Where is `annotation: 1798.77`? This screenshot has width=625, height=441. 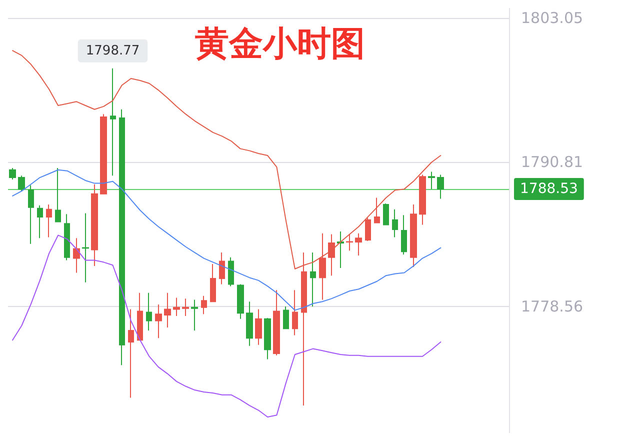
annotation: 1798.77 is located at coordinates (113, 50).